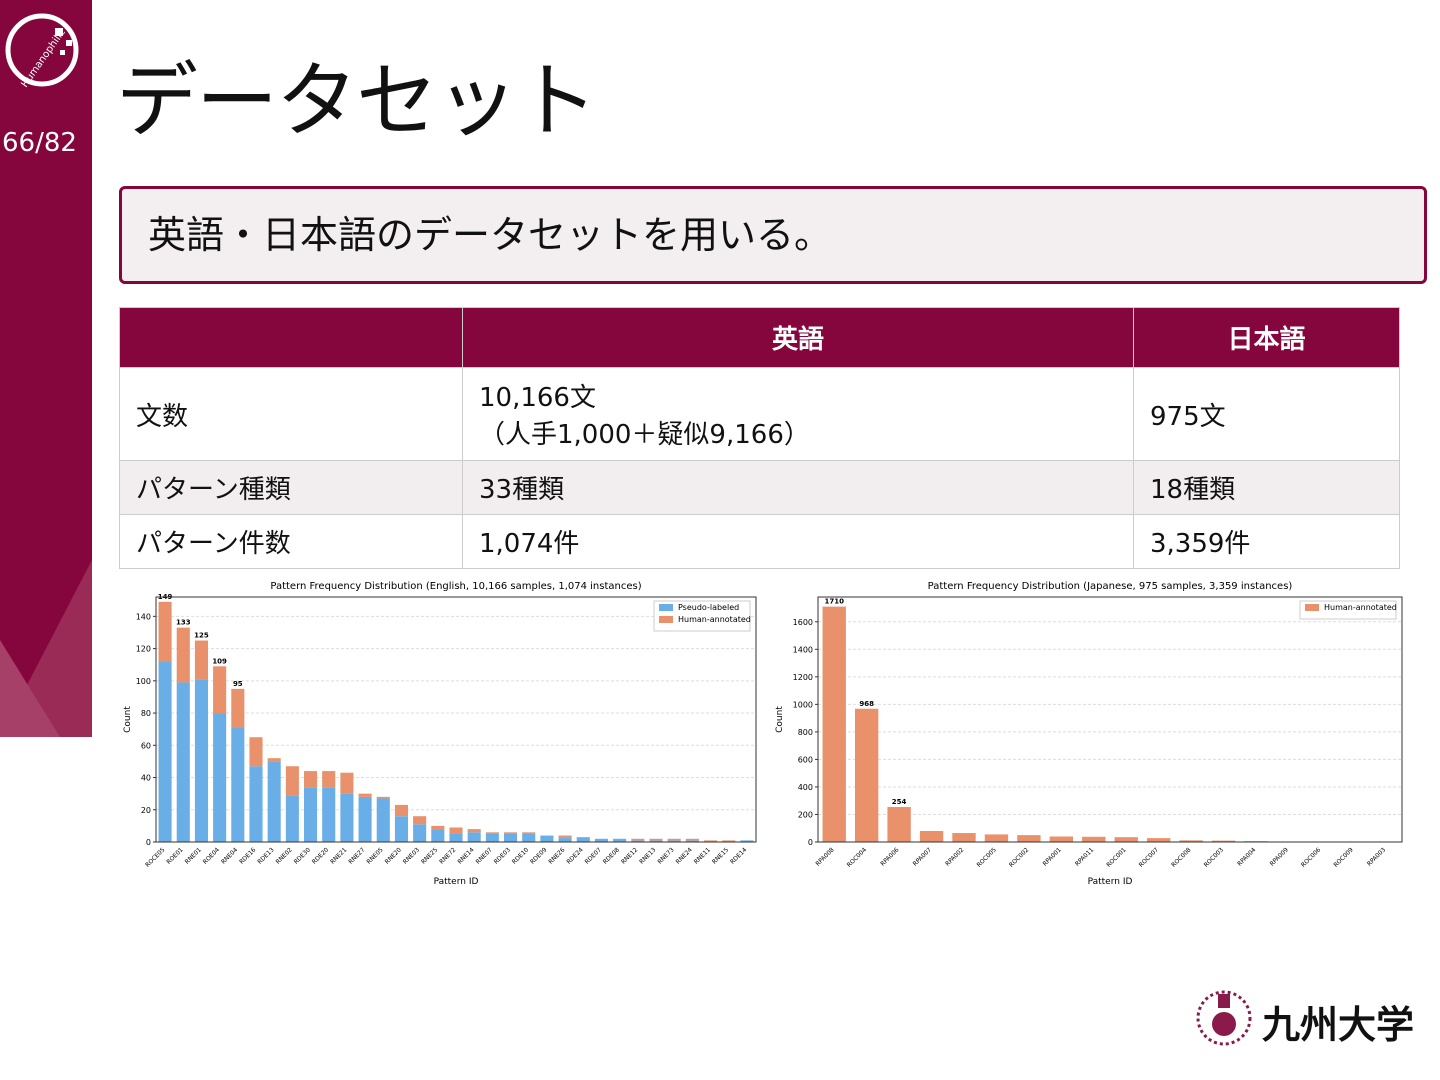 This screenshot has height=1080, width=1440. I want to click on x-tick-label: RNE72, so click(447, 855).